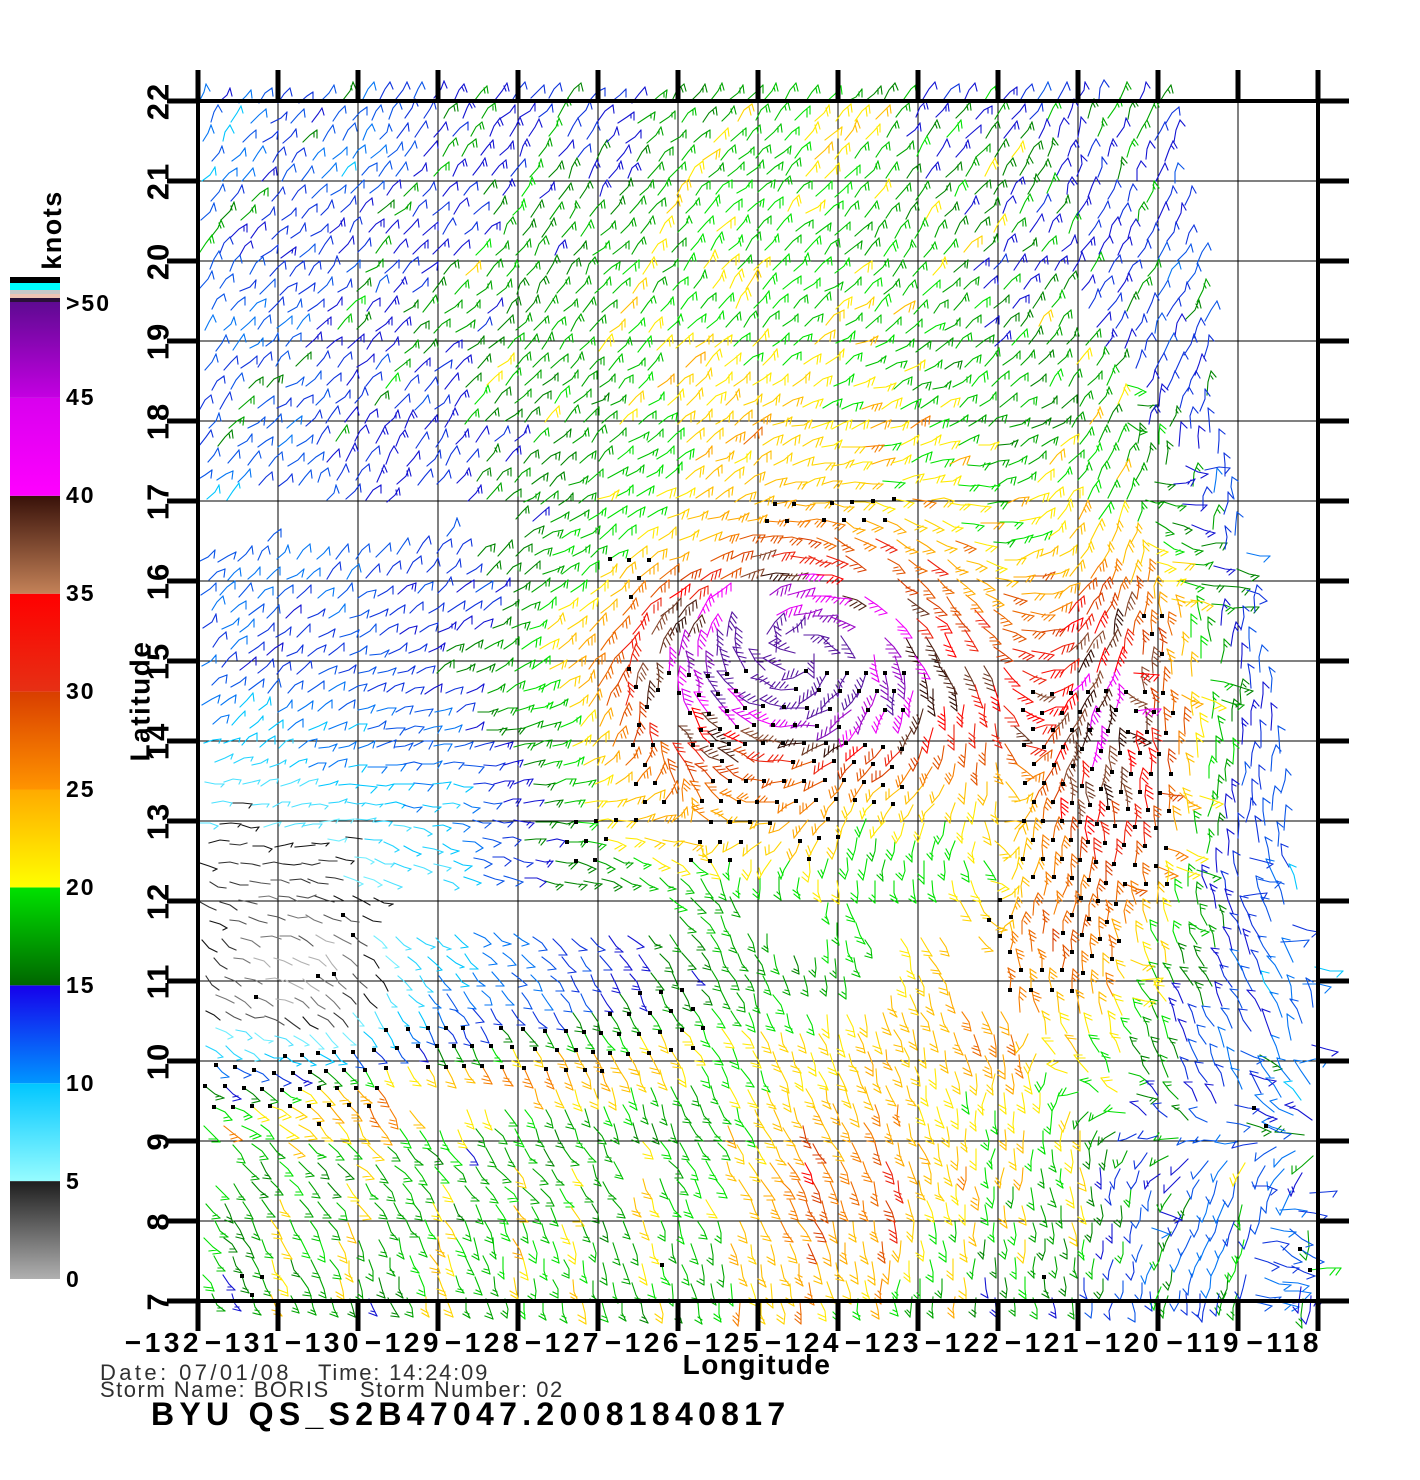 This screenshot has height=1480, width=1420. Describe the element at coordinates (52, 230) in the screenshot. I see `svg-text: knots` at that location.